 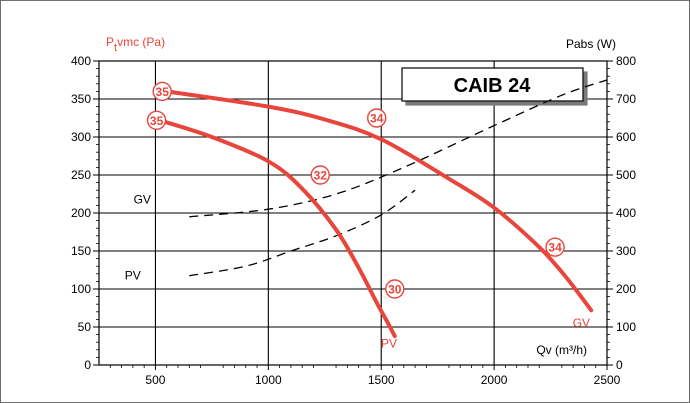 I want to click on y-right-tick-label: 300, so click(x=626, y=251).